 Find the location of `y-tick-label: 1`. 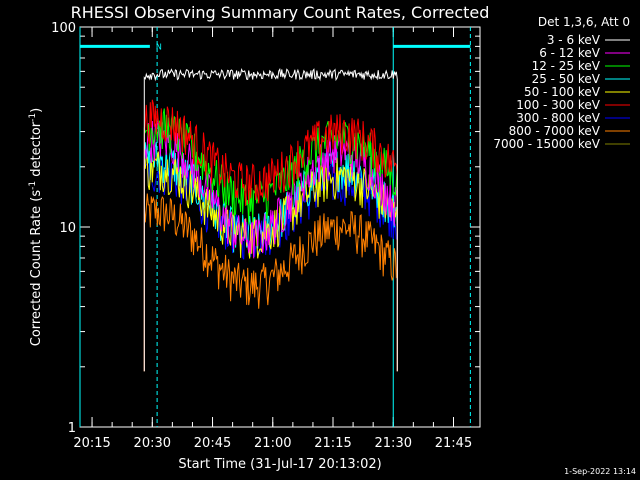

y-tick-label: 1 is located at coordinates (72, 428).